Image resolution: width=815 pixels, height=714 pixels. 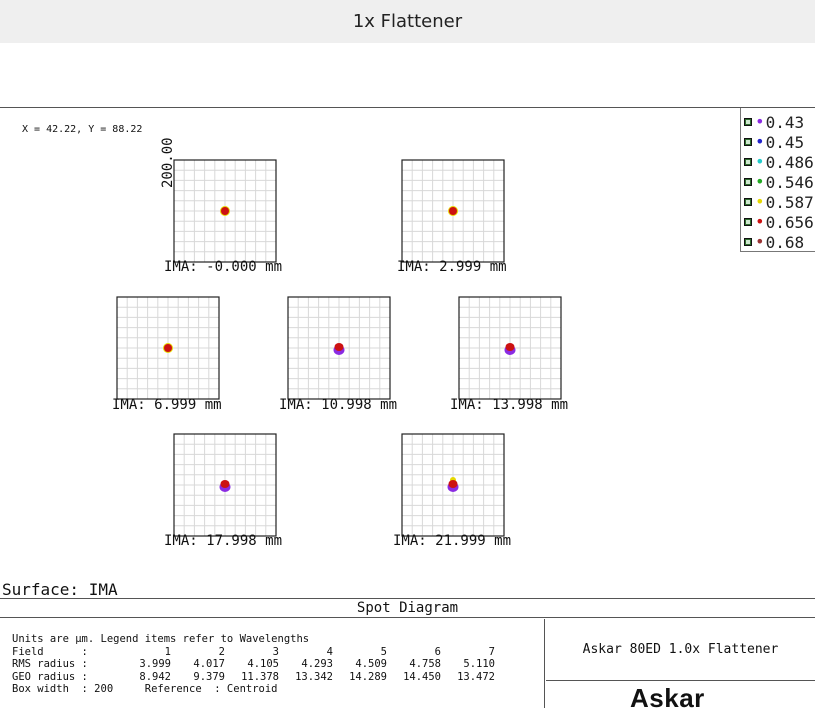 I want to click on legend-item: • 0.486, so click(x=778, y=162).